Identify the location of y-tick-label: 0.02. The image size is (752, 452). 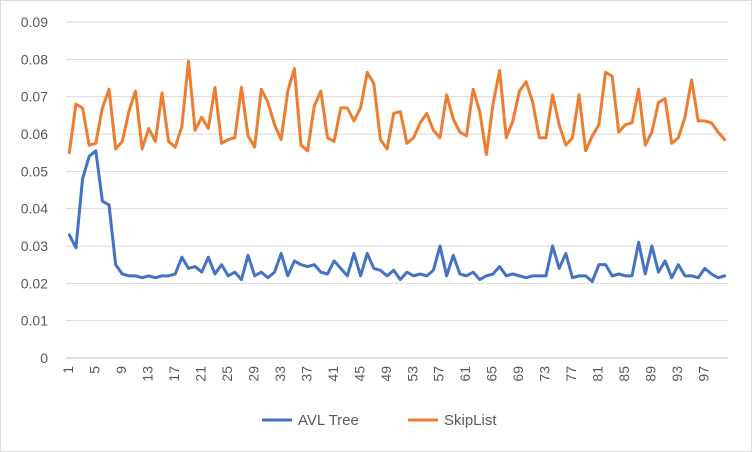
(34, 283).